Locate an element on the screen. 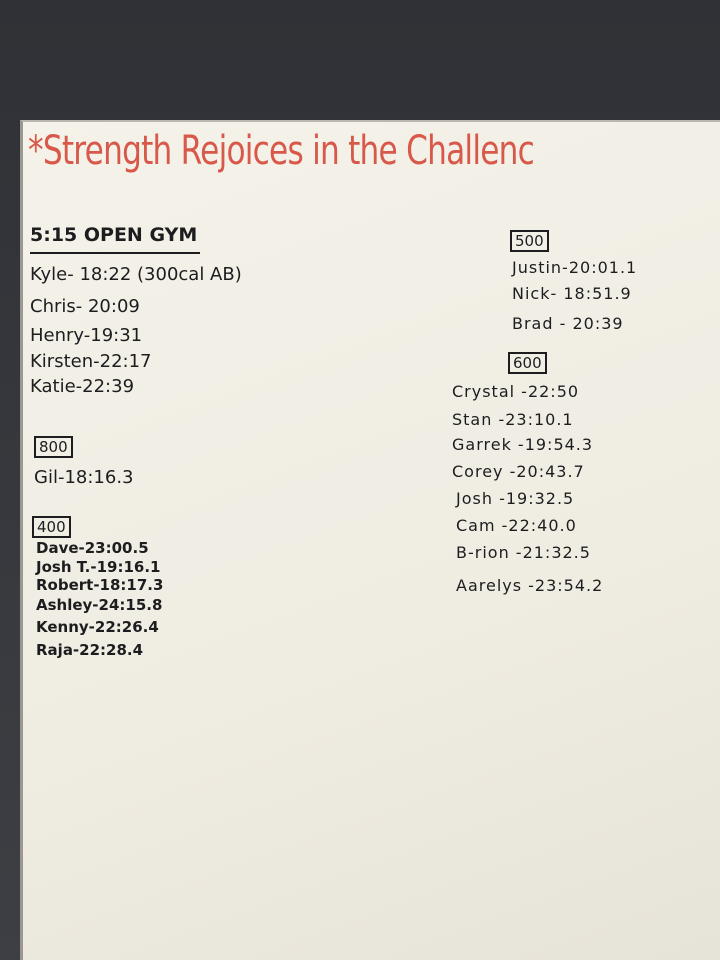  entry: Katie-22:39 is located at coordinates (82, 386).